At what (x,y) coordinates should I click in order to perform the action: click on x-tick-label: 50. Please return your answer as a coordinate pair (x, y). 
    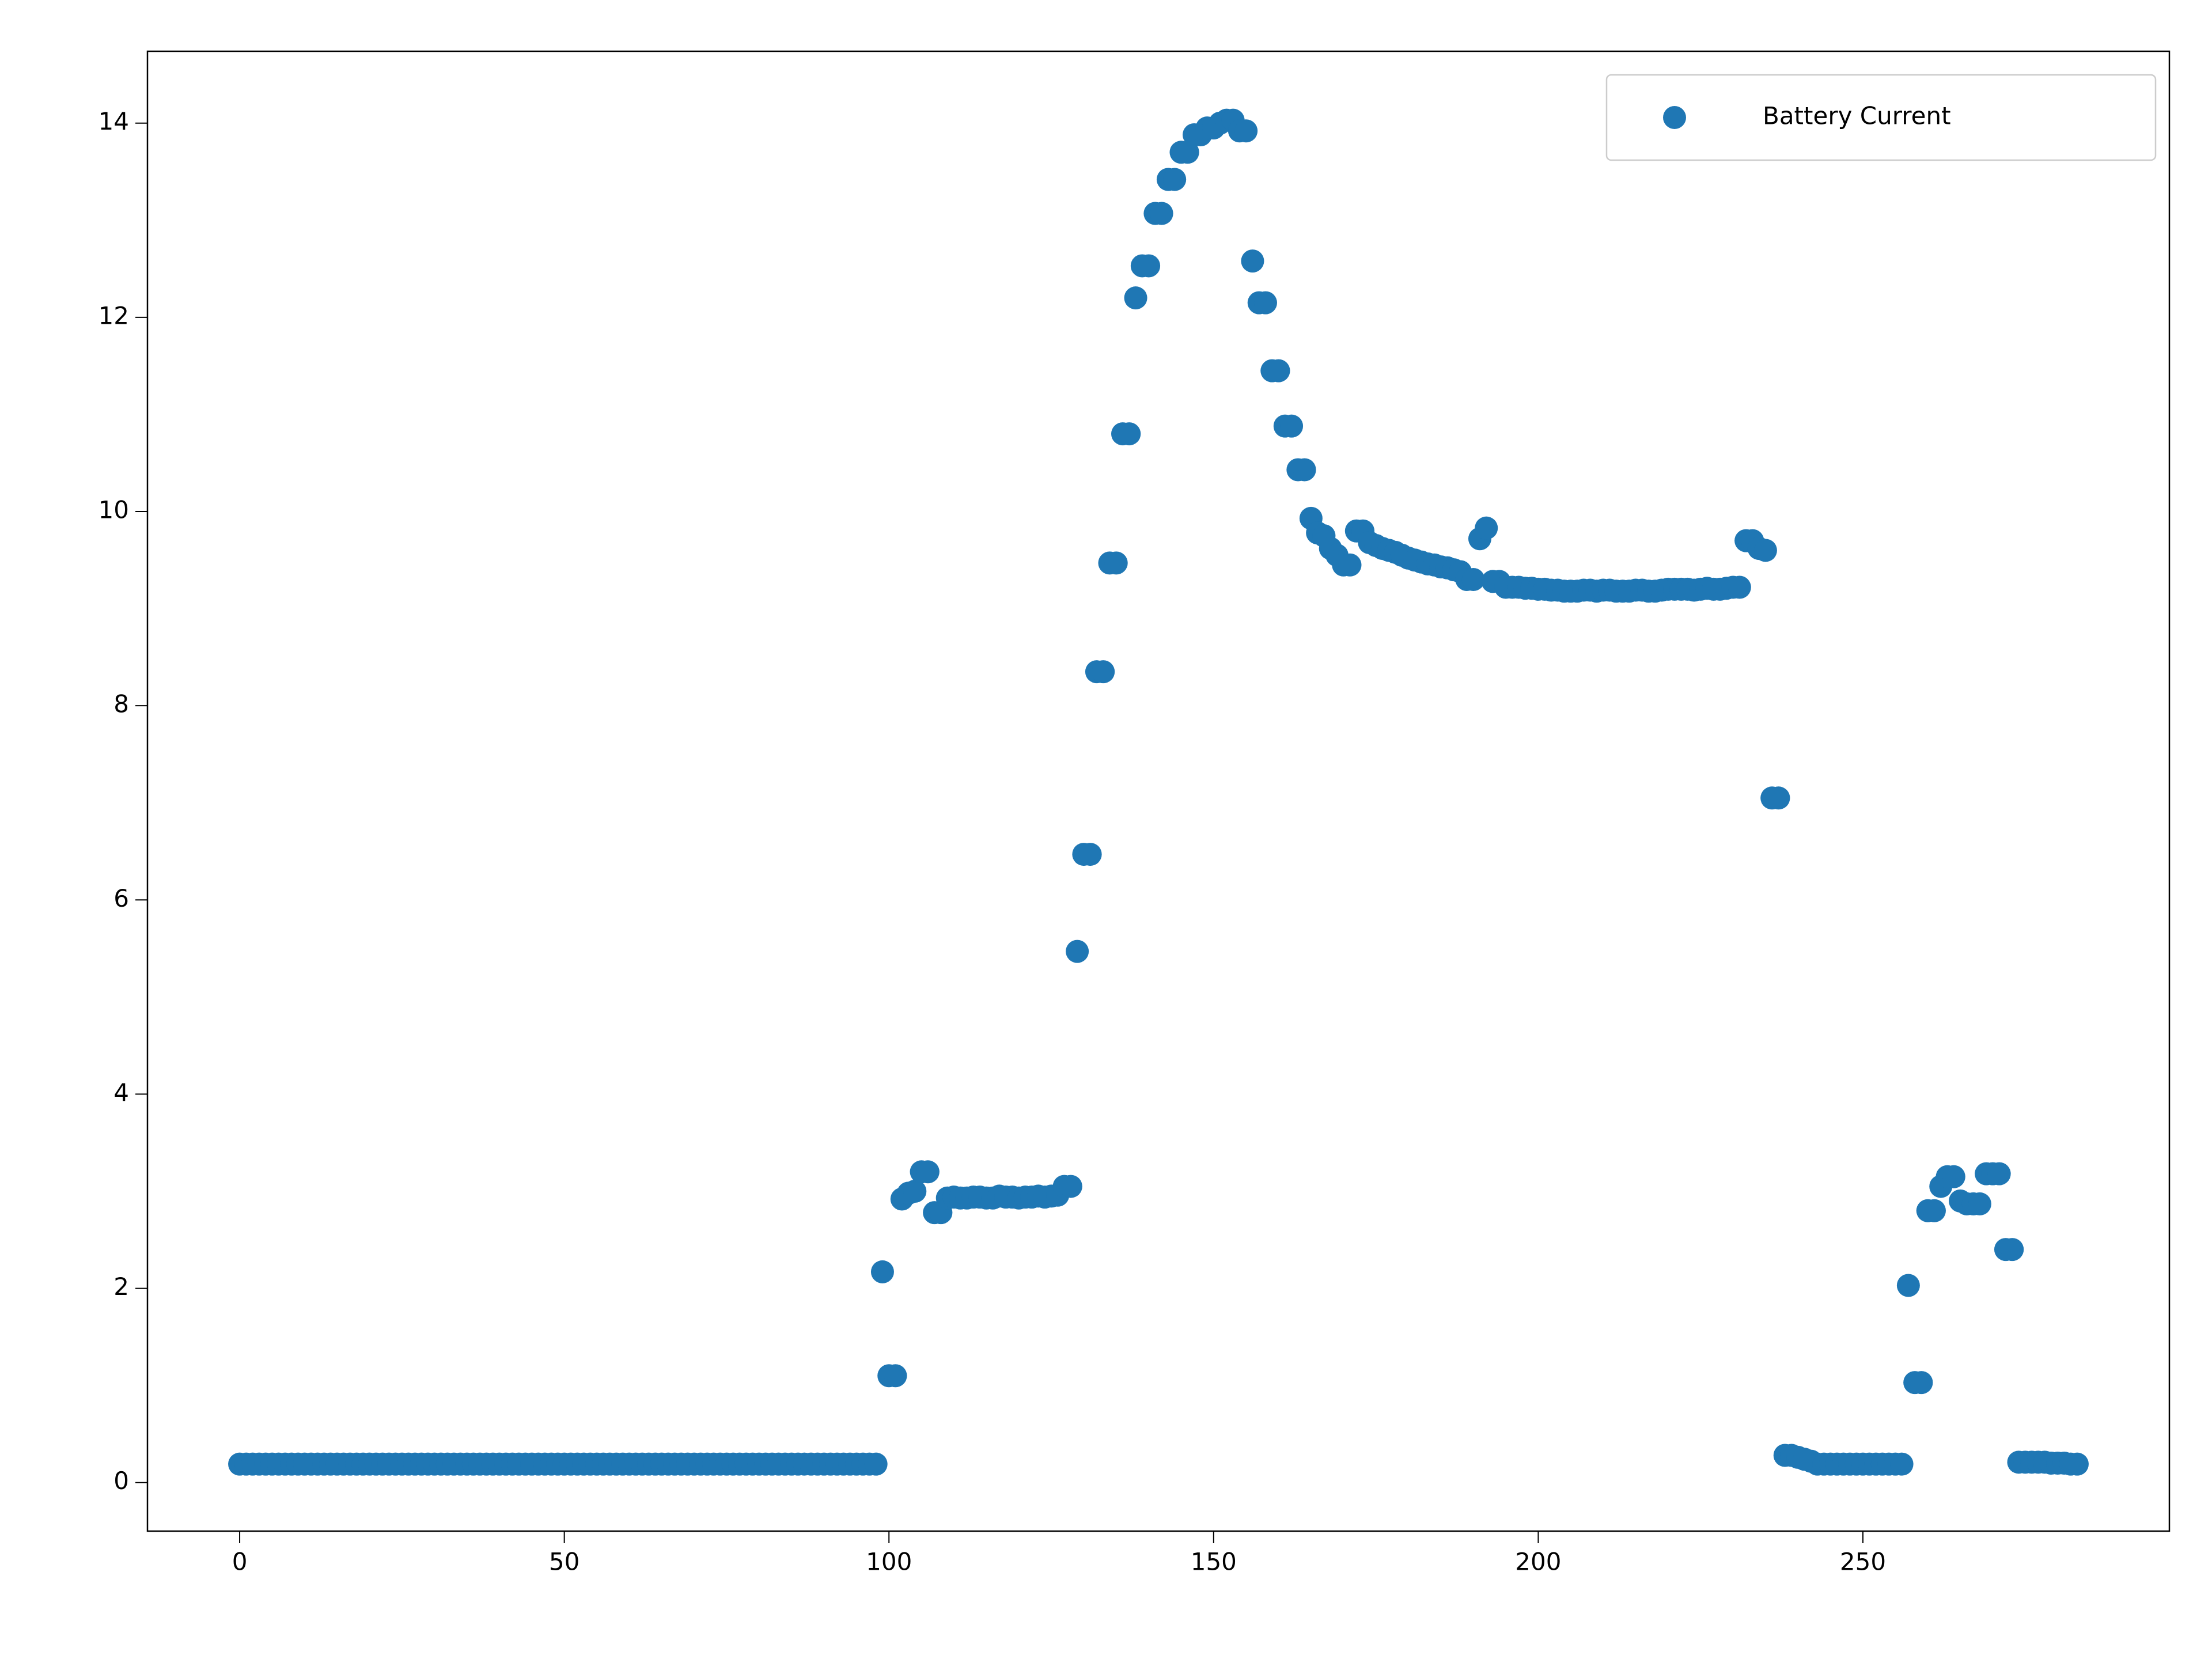
    Looking at the image, I should click on (564, 1562).